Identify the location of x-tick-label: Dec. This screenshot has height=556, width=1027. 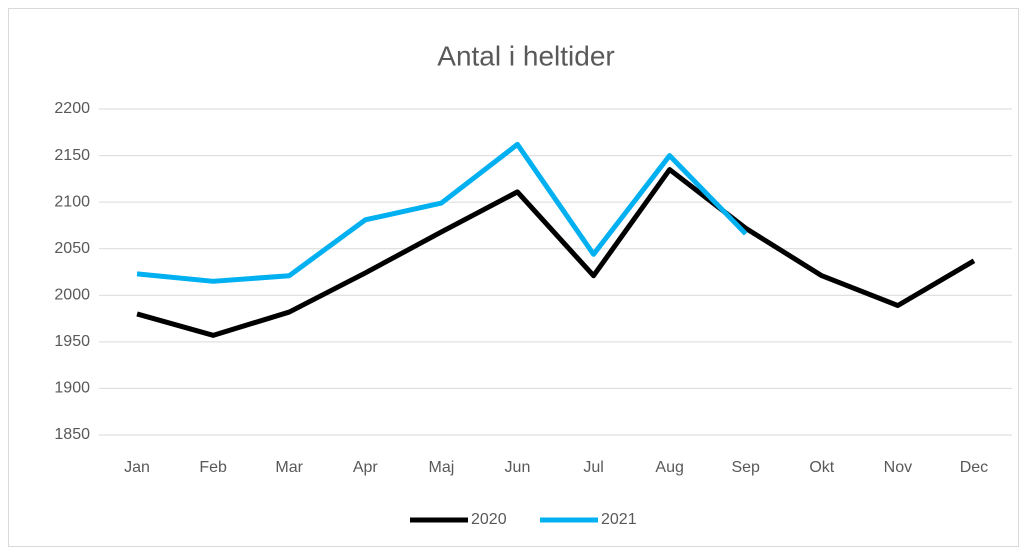
(974, 467).